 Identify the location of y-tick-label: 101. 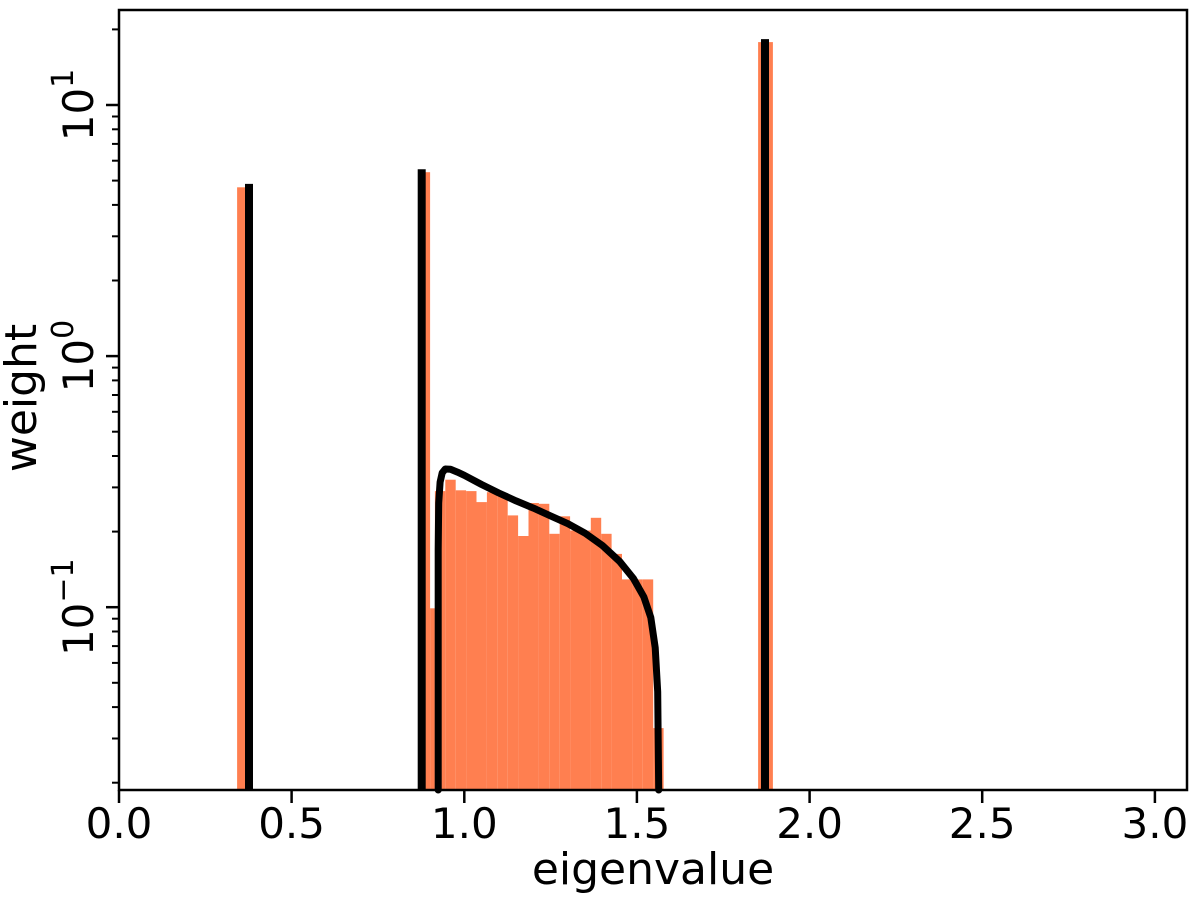
(74, 105).